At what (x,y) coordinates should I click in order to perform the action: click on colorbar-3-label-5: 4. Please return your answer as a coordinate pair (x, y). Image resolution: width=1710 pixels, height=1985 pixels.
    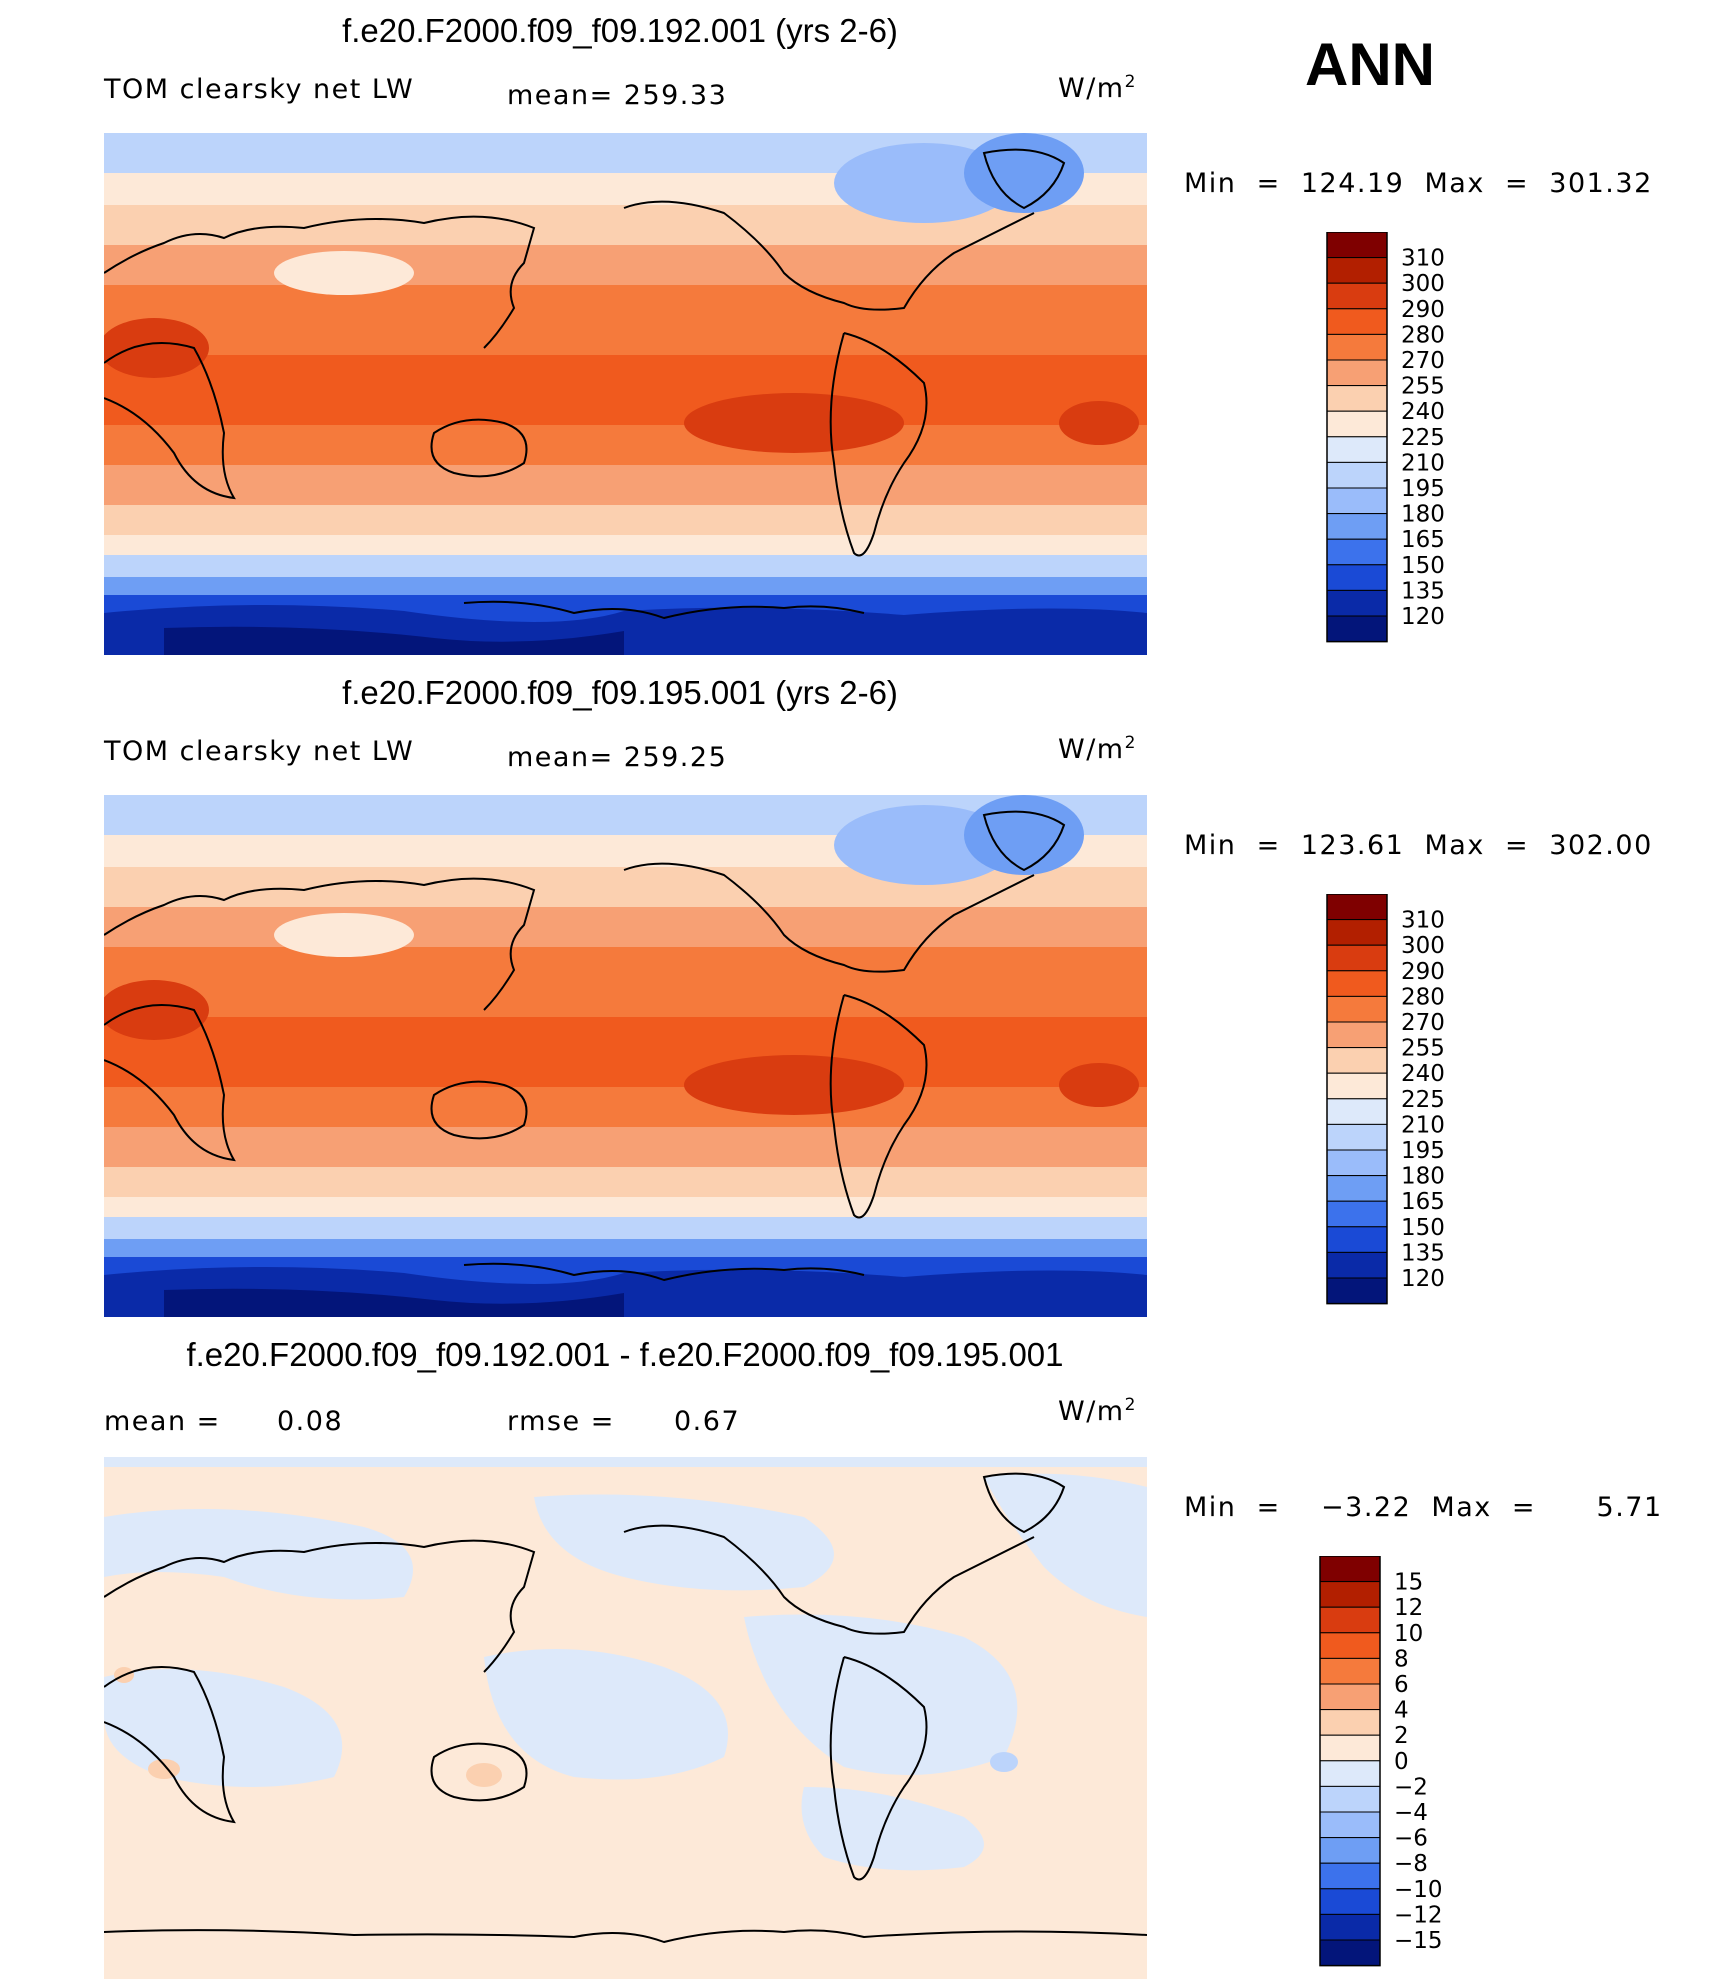
    Looking at the image, I should click on (1401, 1711).